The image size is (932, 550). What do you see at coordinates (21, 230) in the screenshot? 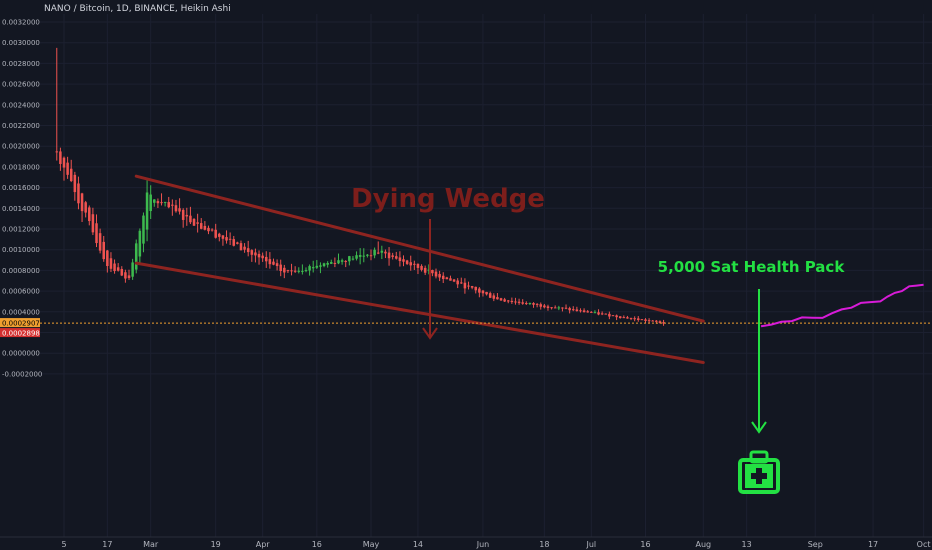
I see `y-tick-label: 0.0012000` at bounding box center [21, 230].